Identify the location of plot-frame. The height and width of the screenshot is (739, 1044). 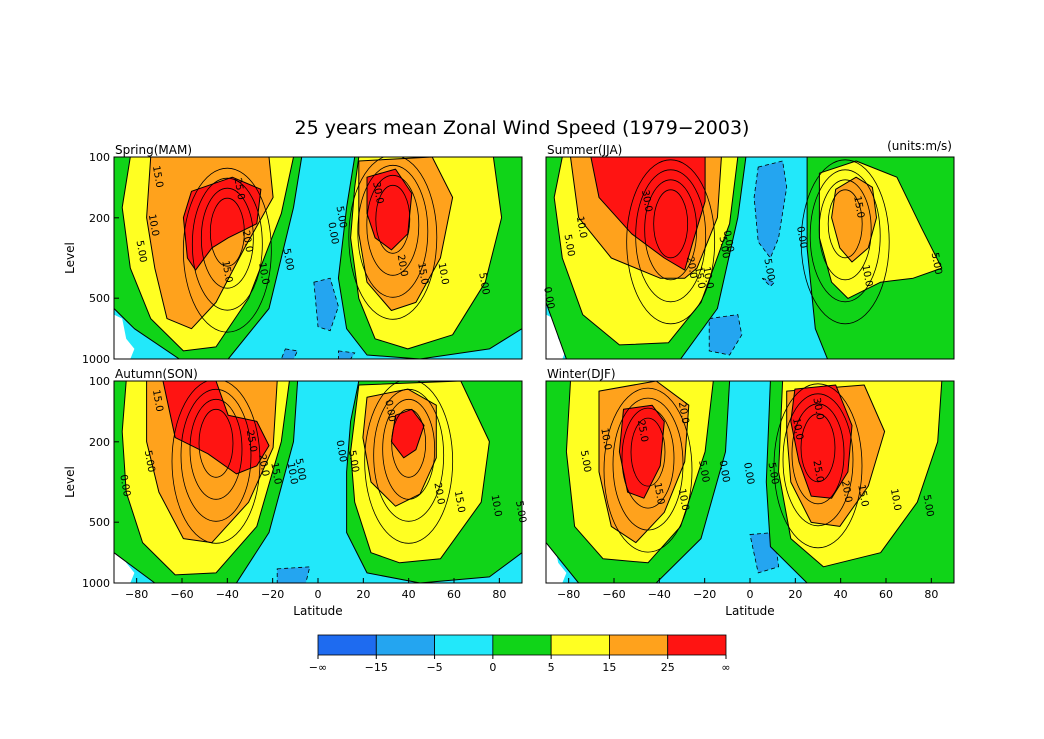
(318, 258).